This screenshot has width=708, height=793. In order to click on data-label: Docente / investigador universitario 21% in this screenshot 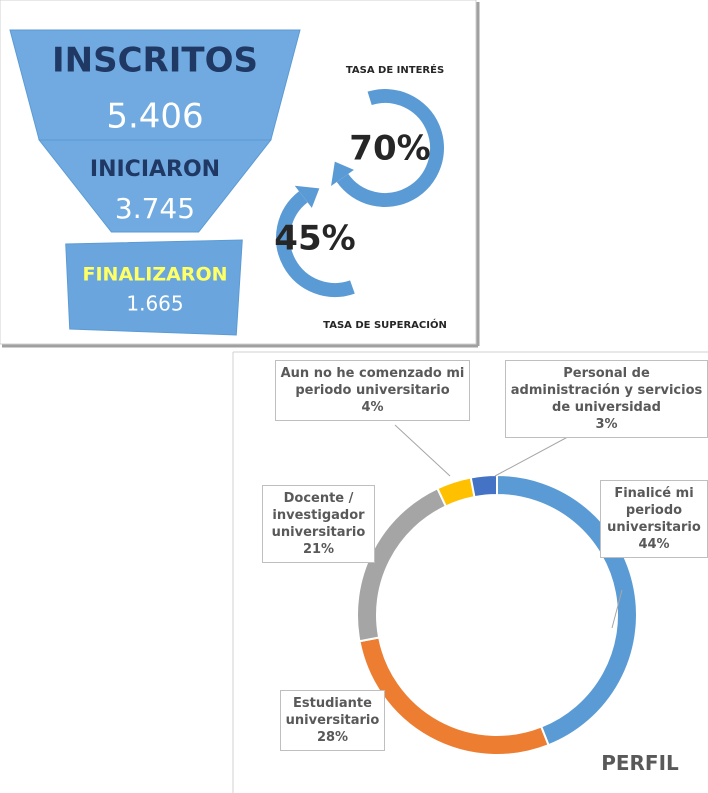, I will do `click(318, 524)`.